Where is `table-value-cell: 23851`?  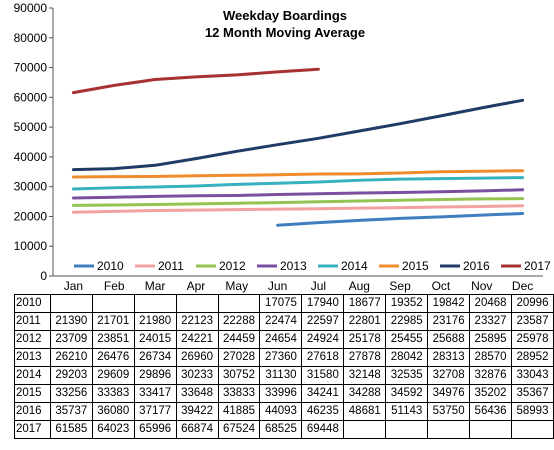 table-value-cell: 23851 is located at coordinates (113, 339).